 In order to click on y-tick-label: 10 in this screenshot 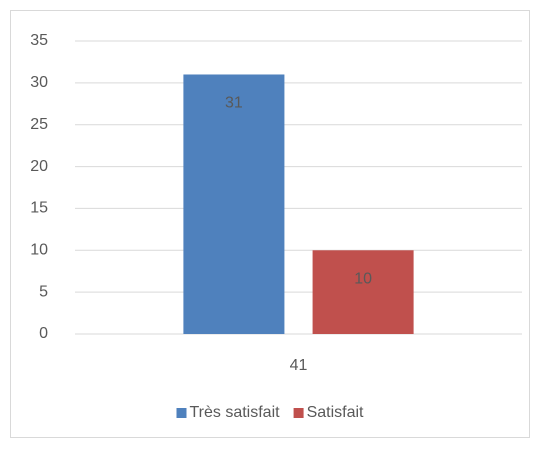, I will do `click(39, 250)`.